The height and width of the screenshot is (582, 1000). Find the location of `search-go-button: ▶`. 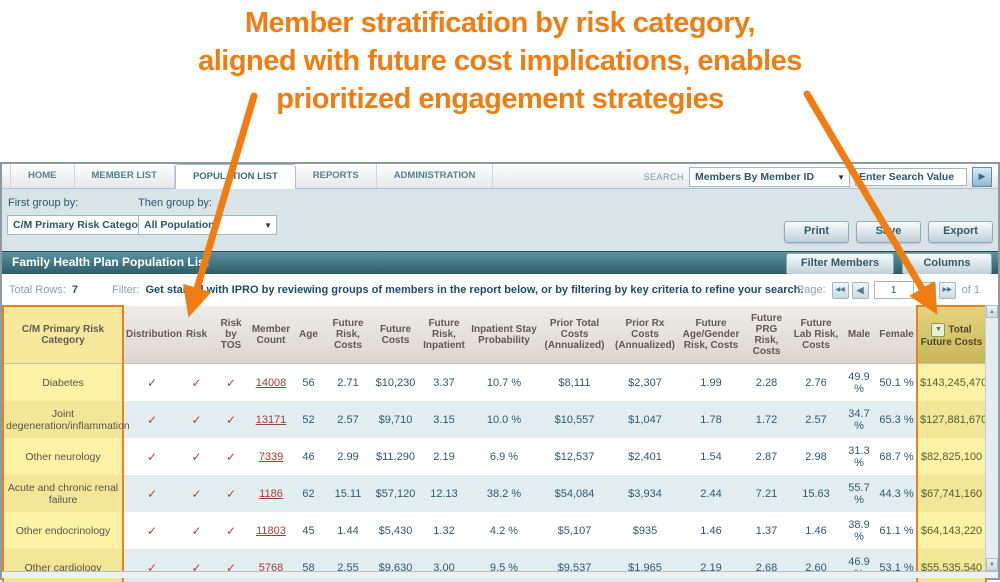

search-go-button: ▶ is located at coordinates (982, 177).